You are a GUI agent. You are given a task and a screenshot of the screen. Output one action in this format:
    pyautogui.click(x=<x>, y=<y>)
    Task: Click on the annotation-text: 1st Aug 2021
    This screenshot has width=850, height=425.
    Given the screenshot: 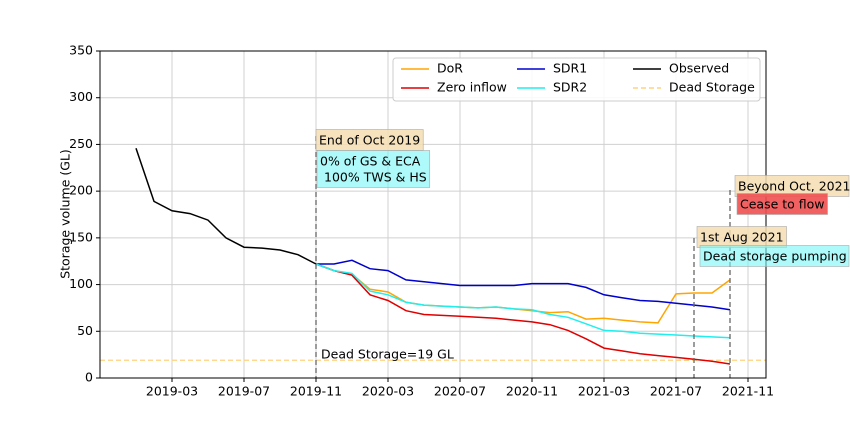 What is the action you would take?
    pyautogui.click(x=742, y=237)
    